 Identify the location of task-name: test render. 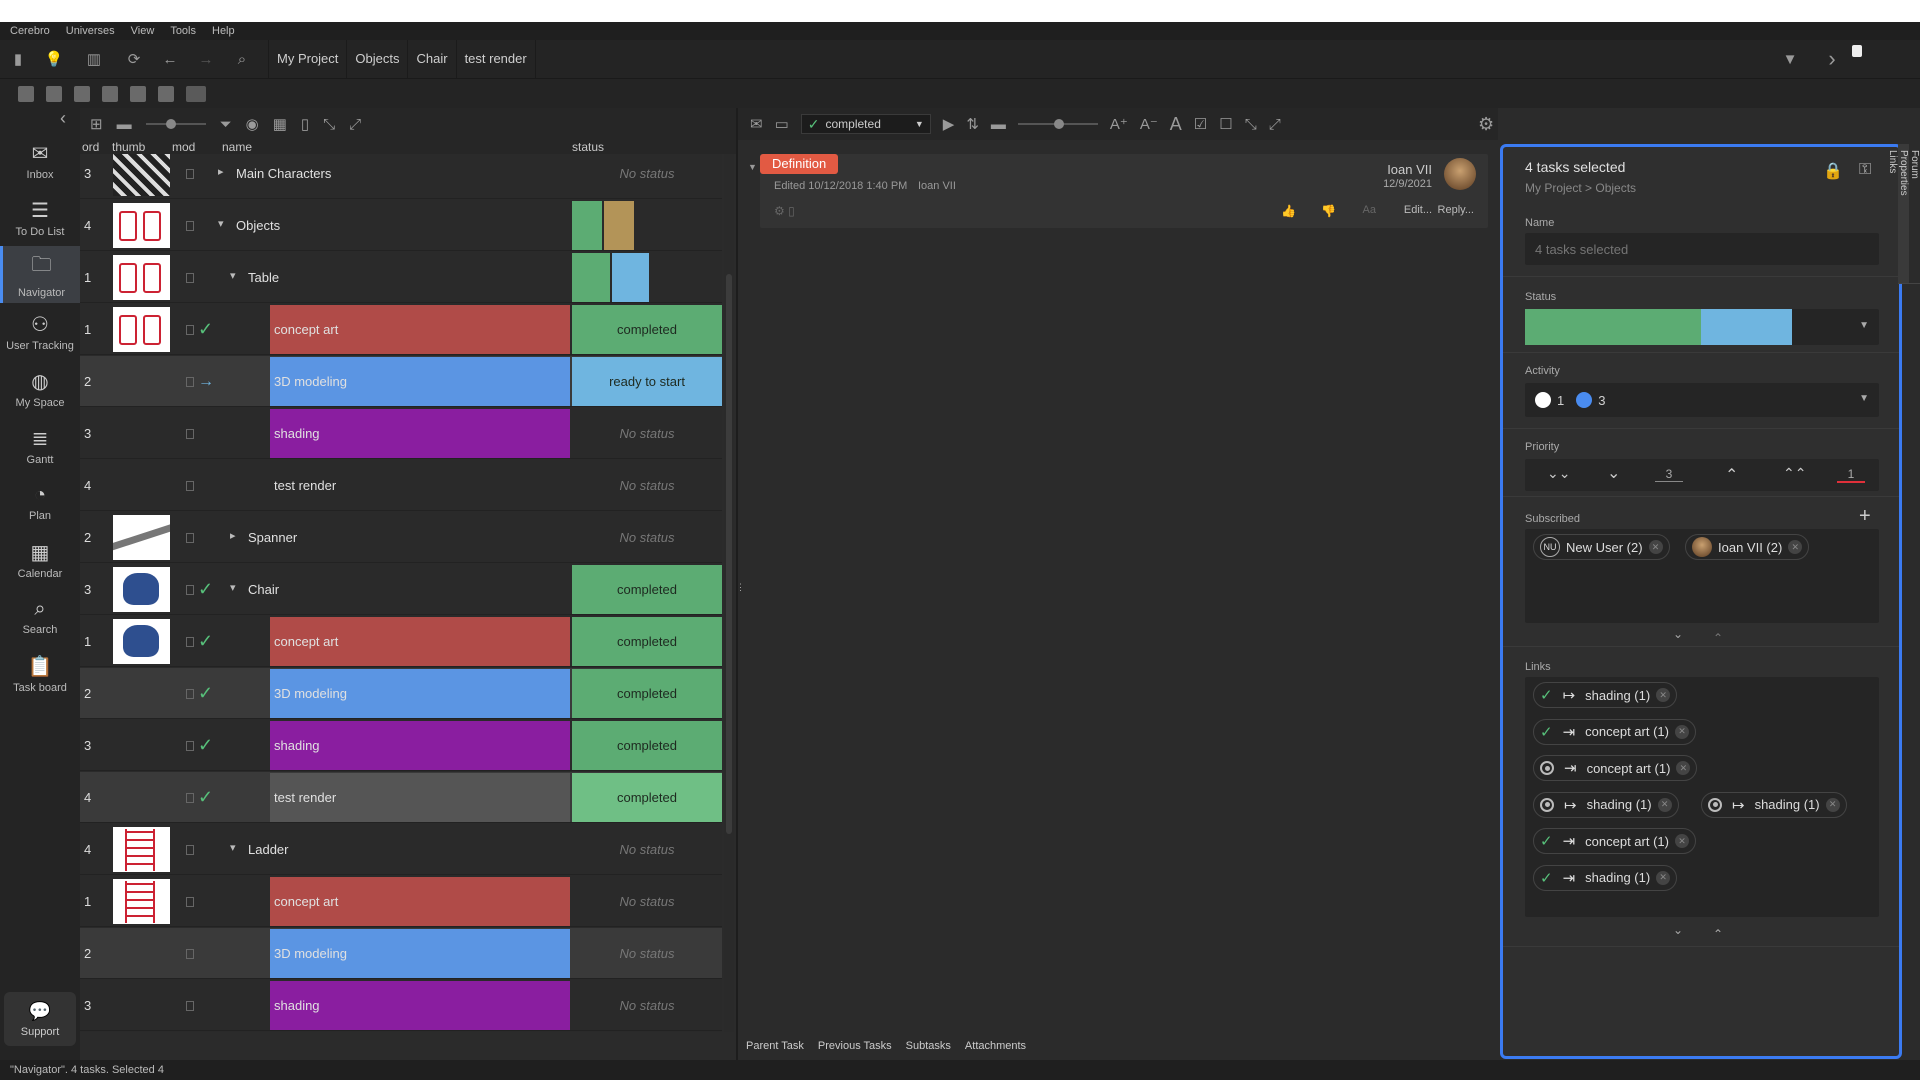
(305, 485).